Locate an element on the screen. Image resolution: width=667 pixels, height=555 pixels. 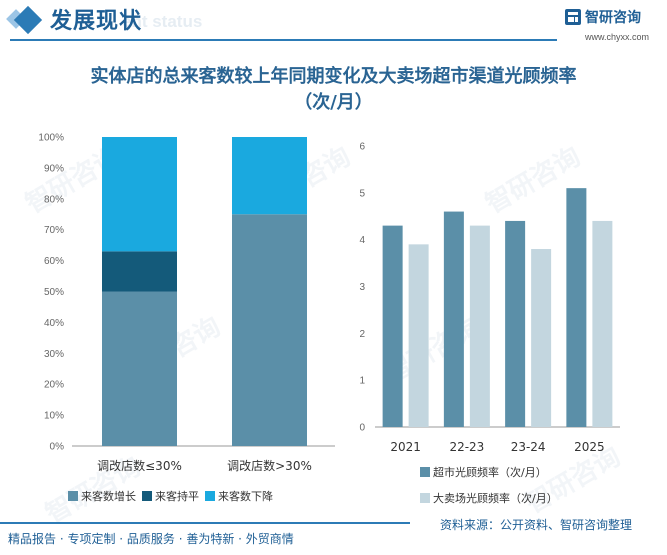
legend-label: 超市光顾频率（次/月） is located at coordinates (490, 472).